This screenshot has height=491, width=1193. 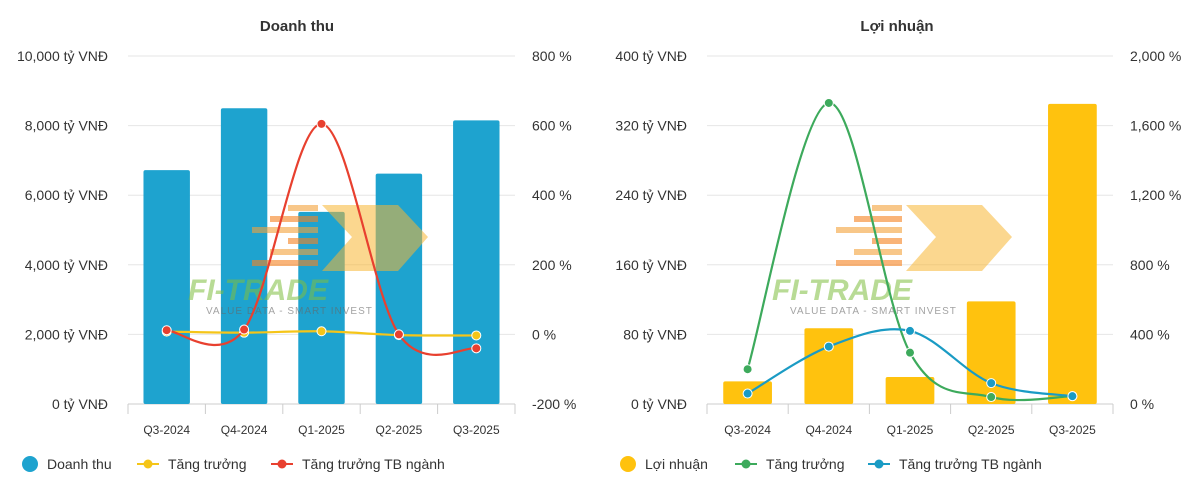 I want to click on y-right-tick-label: 600 %, so click(x=552, y=126).